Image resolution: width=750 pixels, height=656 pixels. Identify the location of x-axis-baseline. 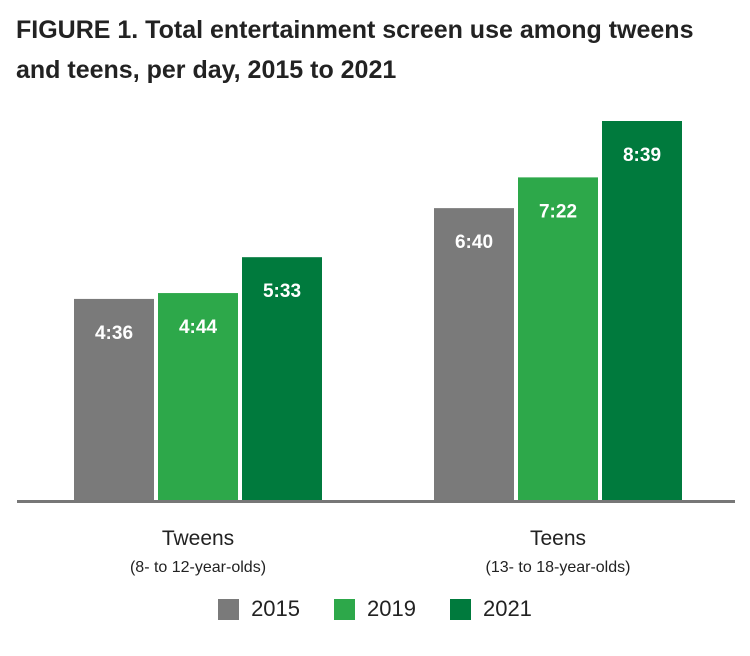
(376, 501).